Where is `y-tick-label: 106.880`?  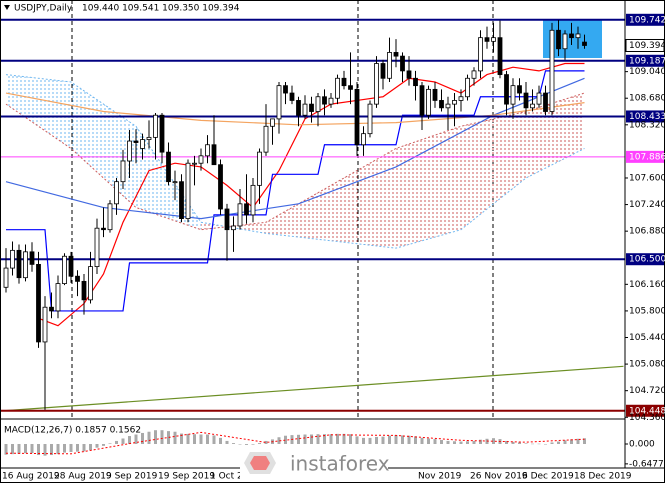 y-tick-label: 106.880 is located at coordinates (647, 232).